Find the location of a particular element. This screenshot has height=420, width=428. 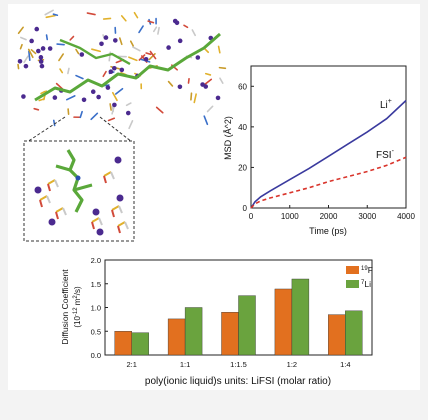

diffusion-y-tick-label: 2.0 is located at coordinates (96, 260).